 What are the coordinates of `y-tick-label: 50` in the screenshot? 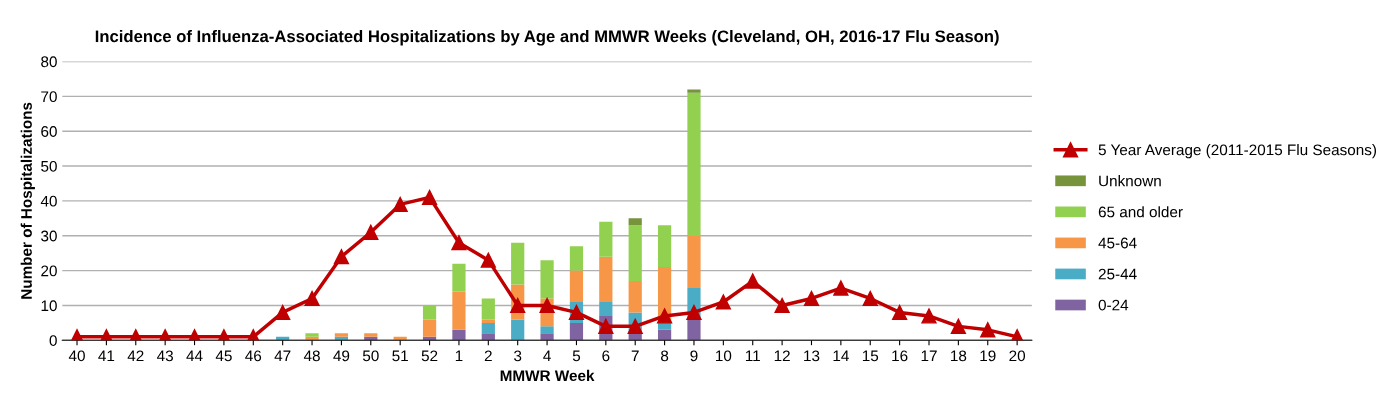 It's located at (49, 166).